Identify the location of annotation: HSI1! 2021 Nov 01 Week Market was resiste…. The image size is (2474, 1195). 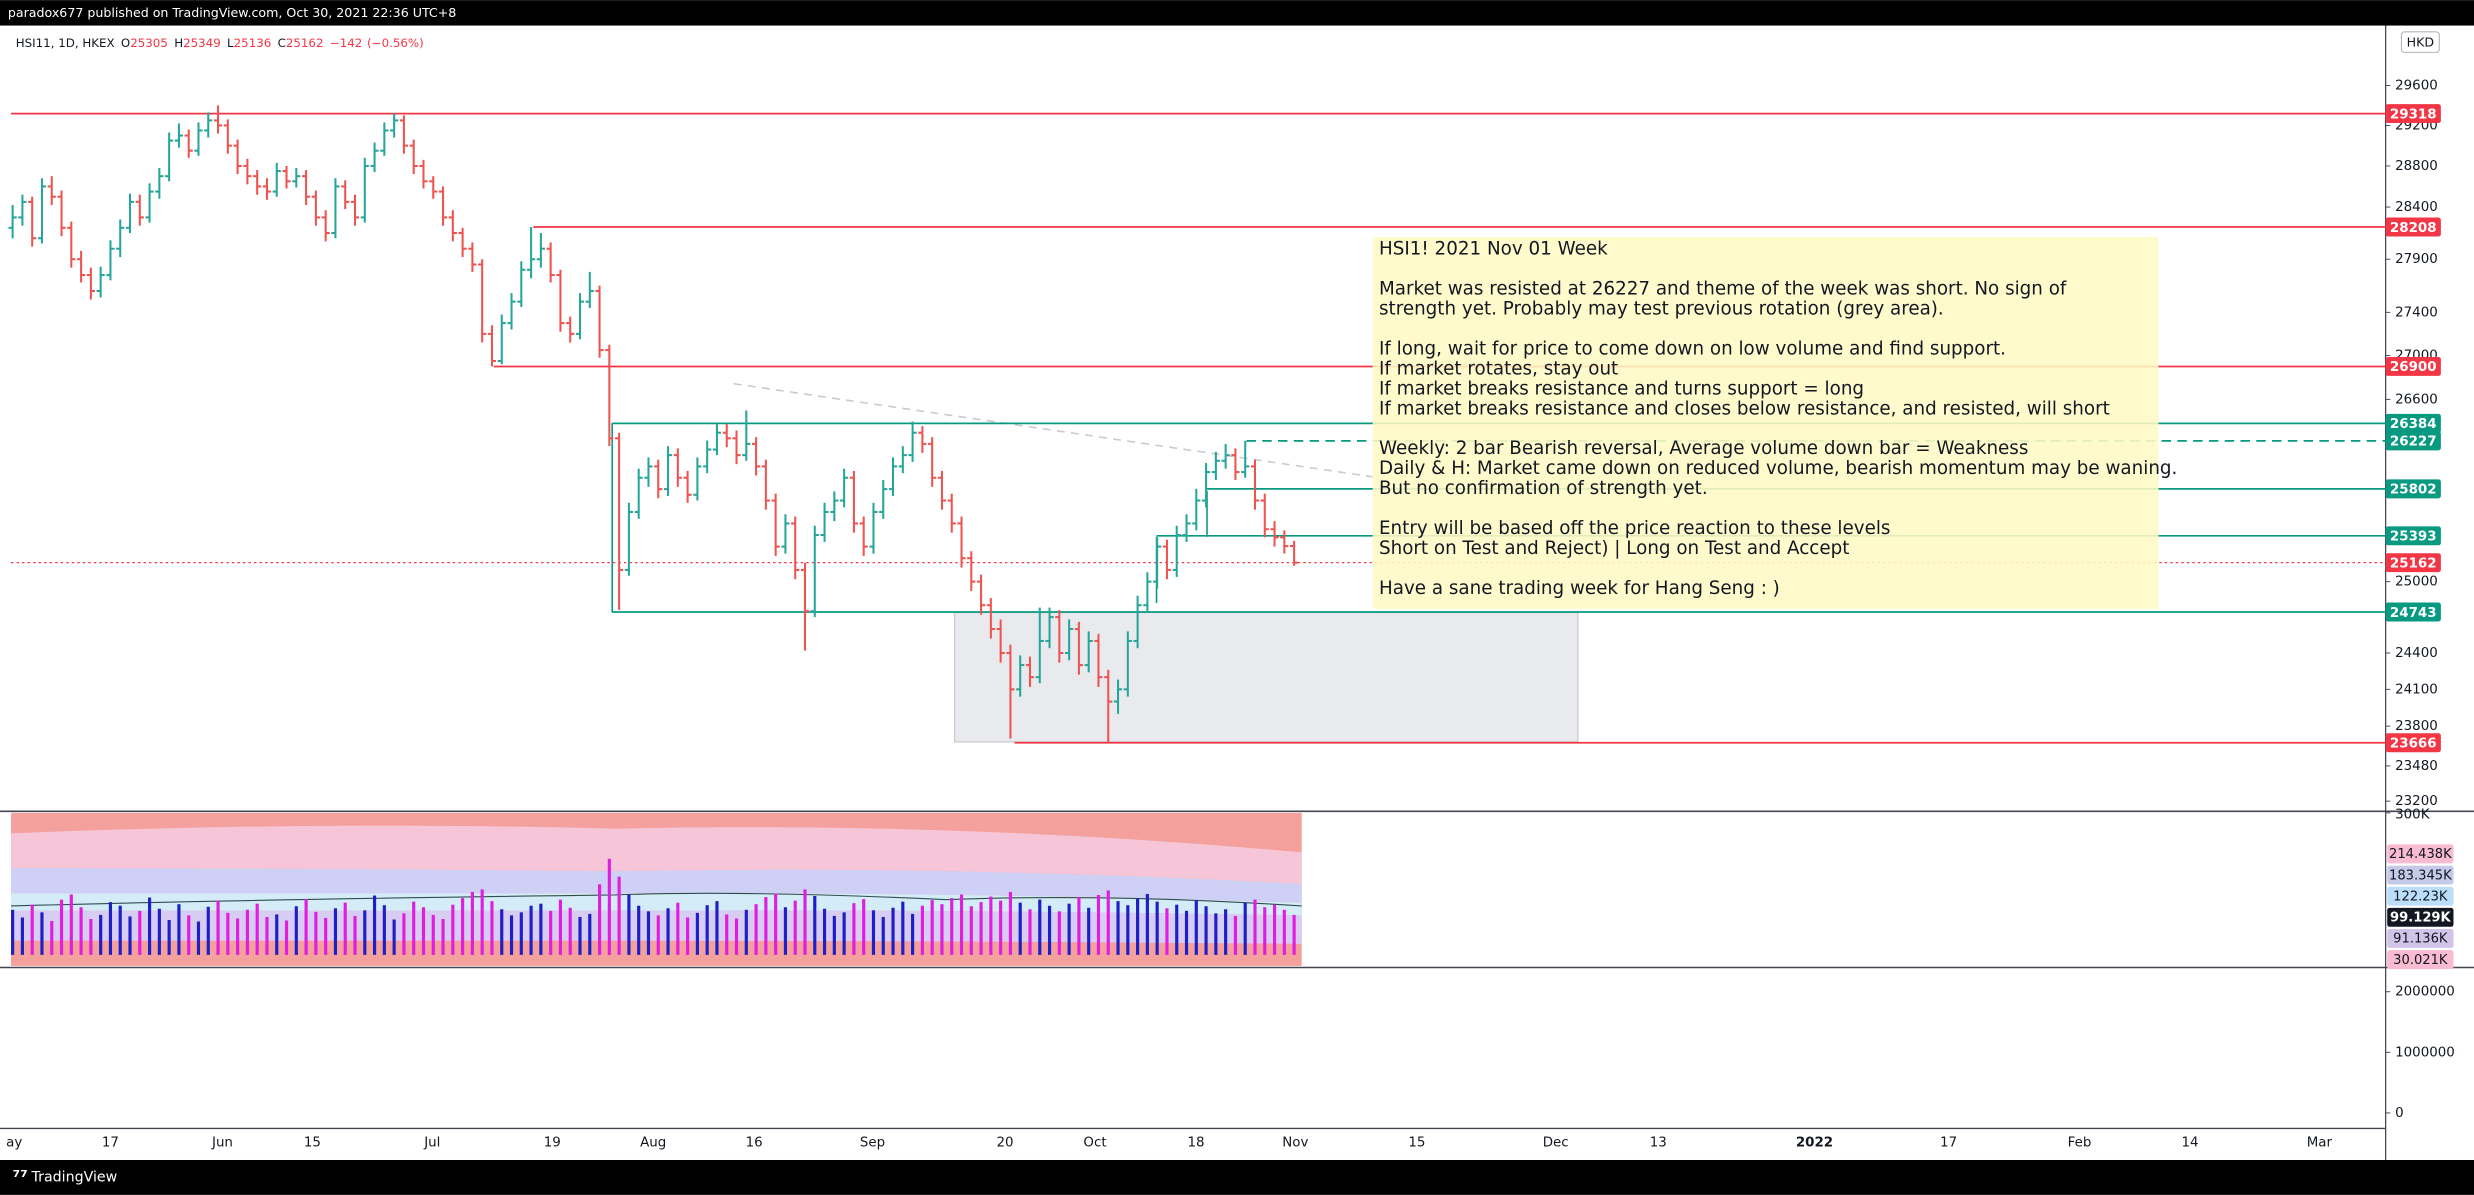
(1774, 422).